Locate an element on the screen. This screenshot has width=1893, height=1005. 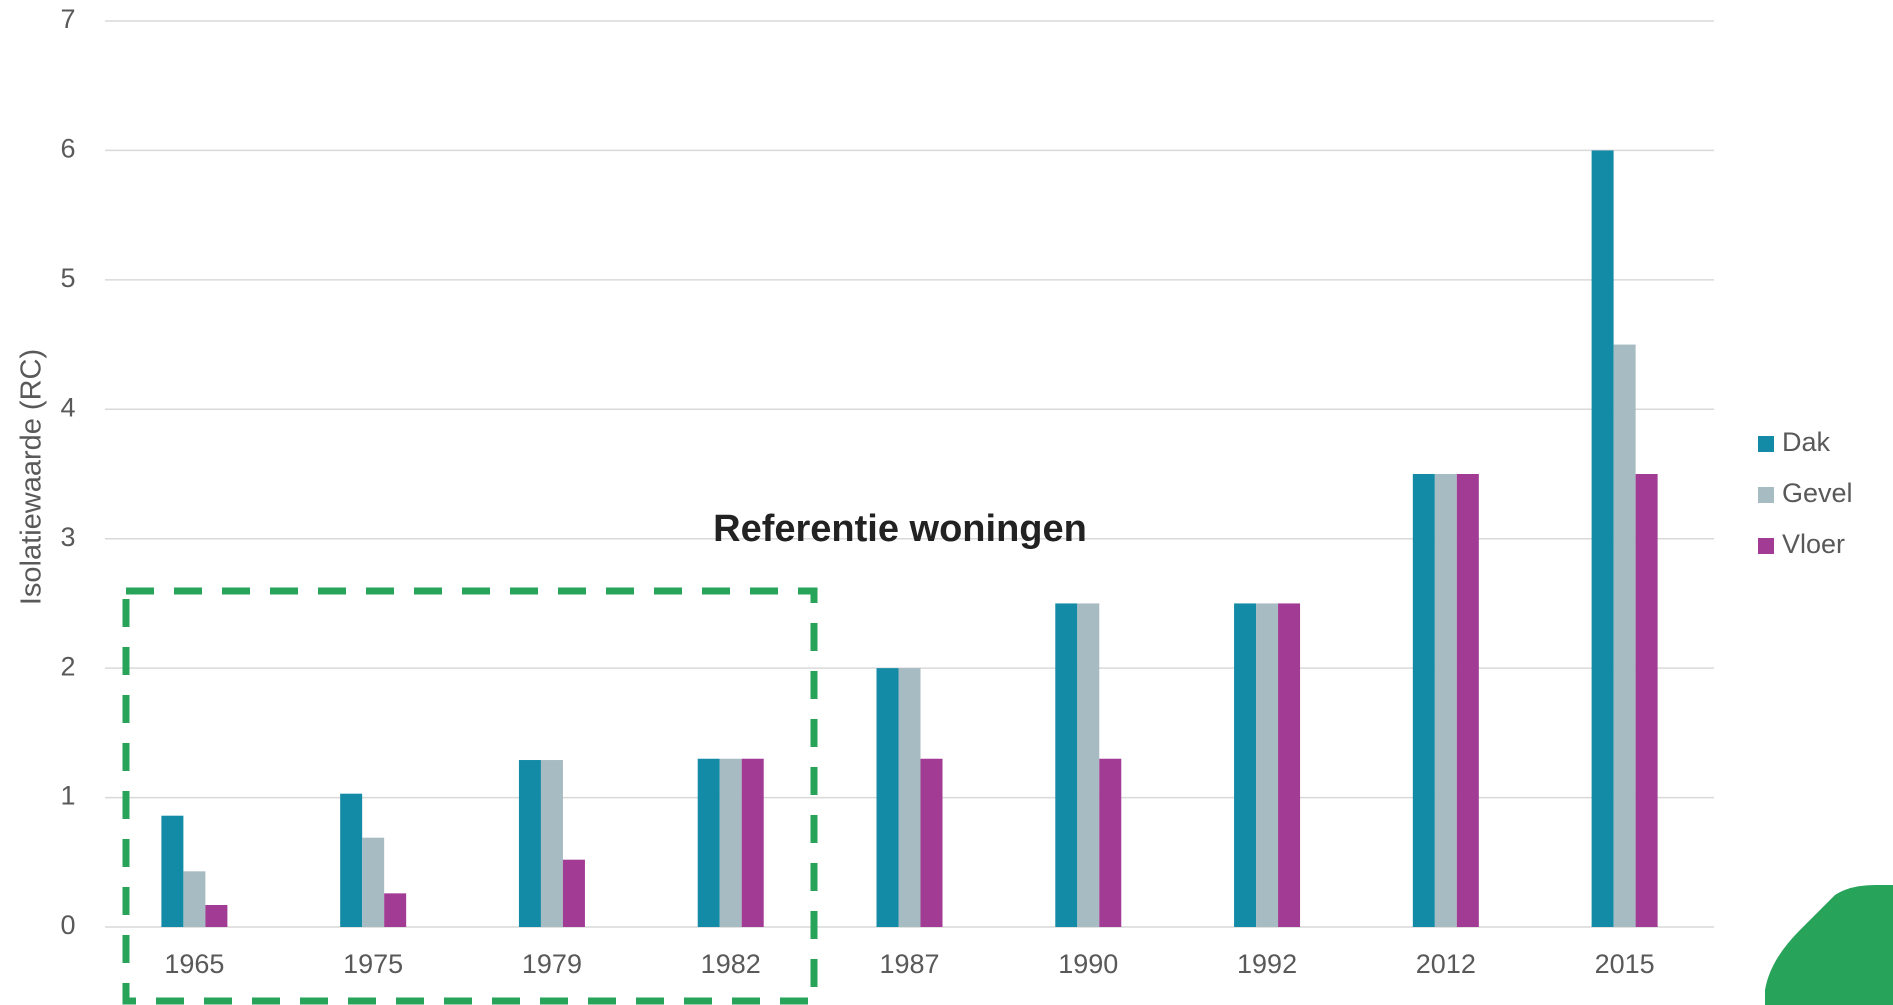
x-tick-label: 1990 is located at coordinates (1088, 964).